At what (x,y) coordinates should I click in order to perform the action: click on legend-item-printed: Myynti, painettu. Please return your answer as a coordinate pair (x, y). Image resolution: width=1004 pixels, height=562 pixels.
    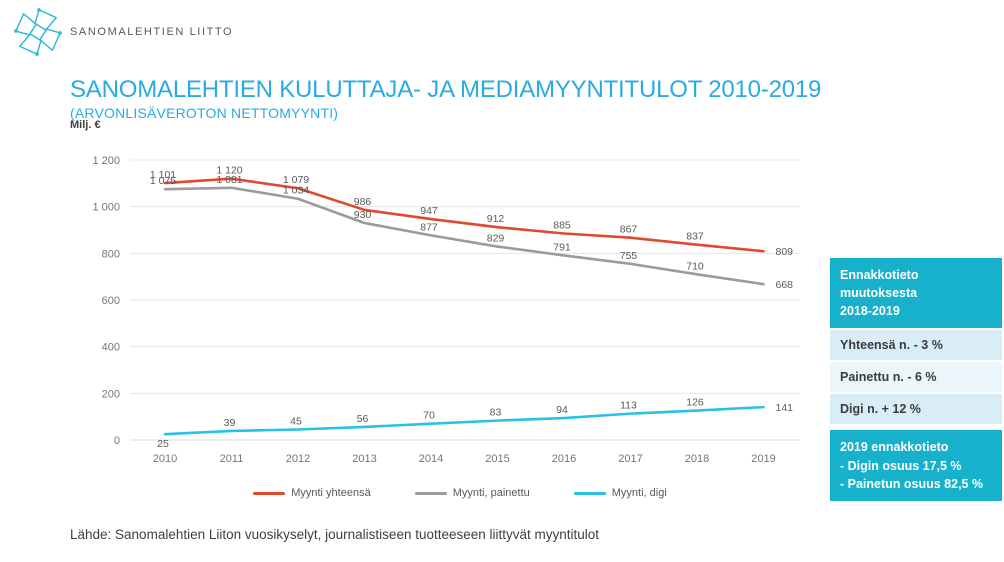
    Looking at the image, I should click on (472, 493).